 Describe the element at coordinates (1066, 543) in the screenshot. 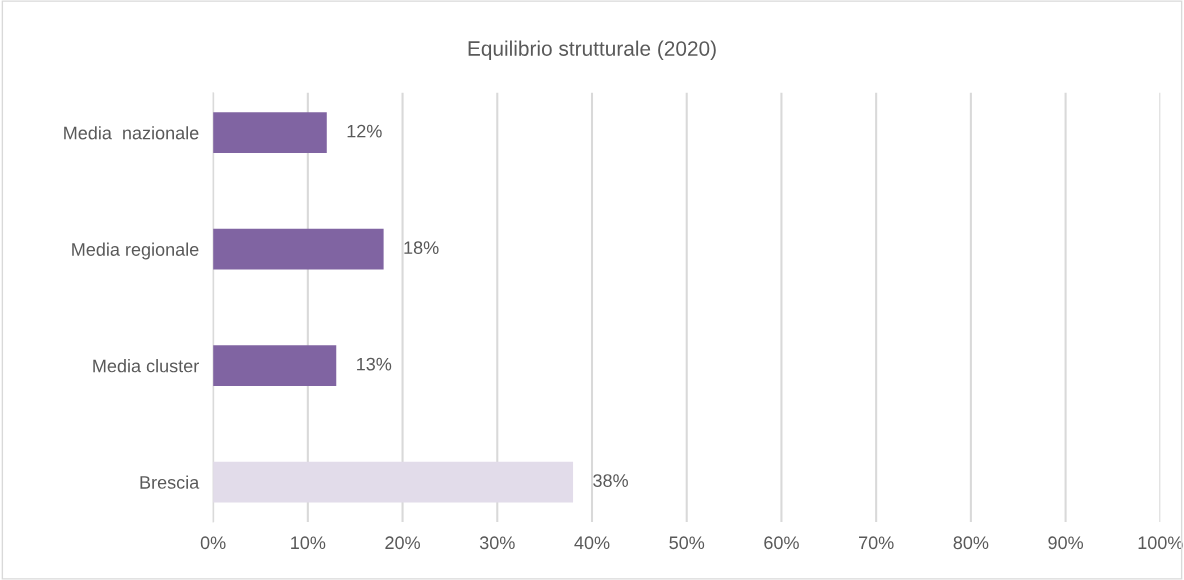

I see `x-tick-label: 90%` at that location.